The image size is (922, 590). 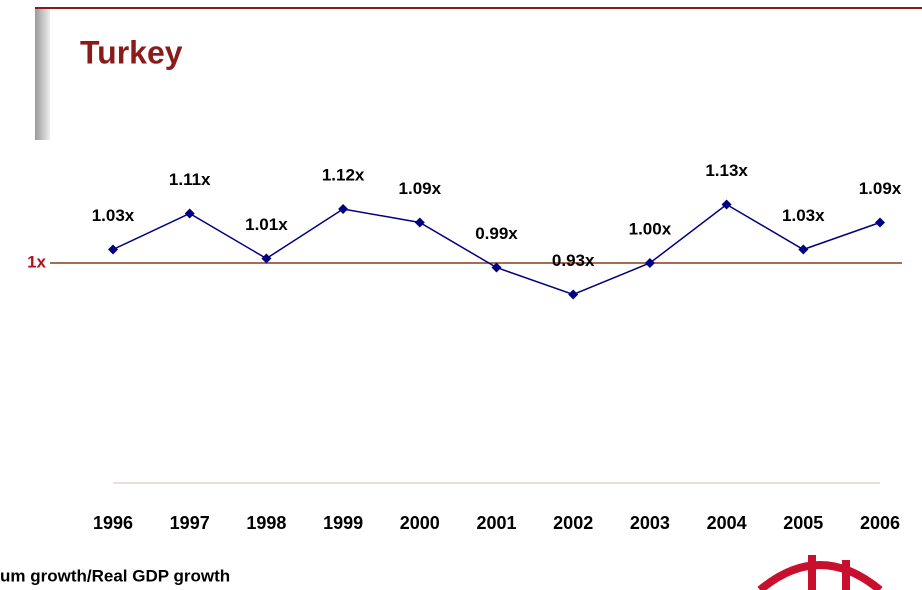 I want to click on data-label: 1.01x, so click(x=266, y=224).